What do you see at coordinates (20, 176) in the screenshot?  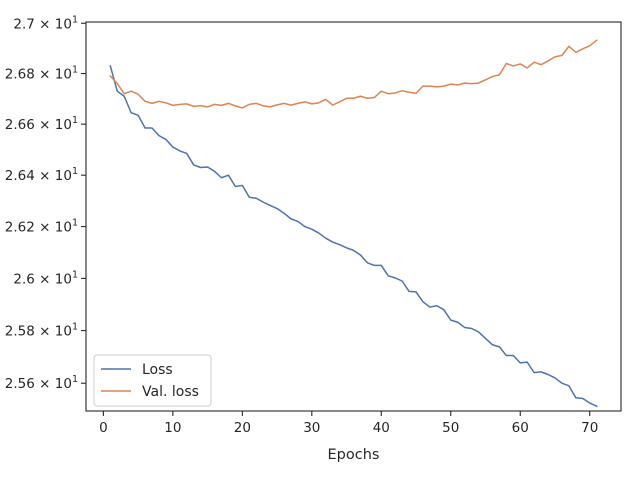 I see `y-tick-mantissa: 2.64` at bounding box center [20, 176].